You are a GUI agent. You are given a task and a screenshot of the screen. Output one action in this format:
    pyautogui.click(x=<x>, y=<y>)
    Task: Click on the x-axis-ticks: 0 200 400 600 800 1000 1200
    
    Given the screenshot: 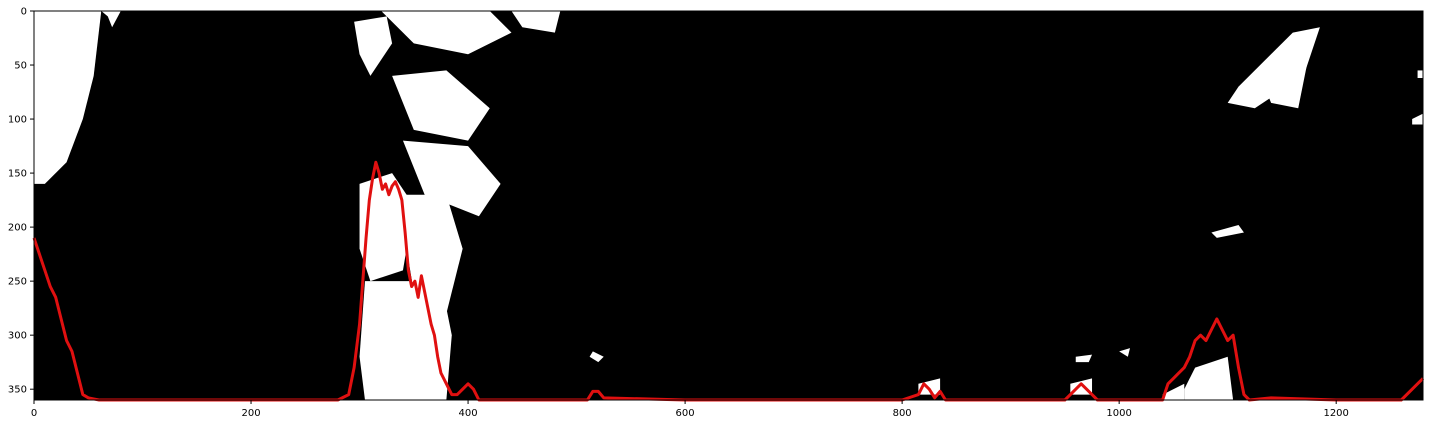 What is the action you would take?
    pyautogui.click(x=690, y=409)
    